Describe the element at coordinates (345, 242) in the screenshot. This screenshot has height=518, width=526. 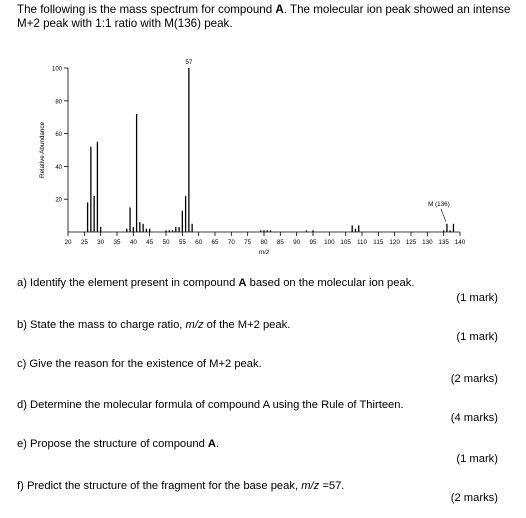
I see `x-tick-label: 105` at that location.